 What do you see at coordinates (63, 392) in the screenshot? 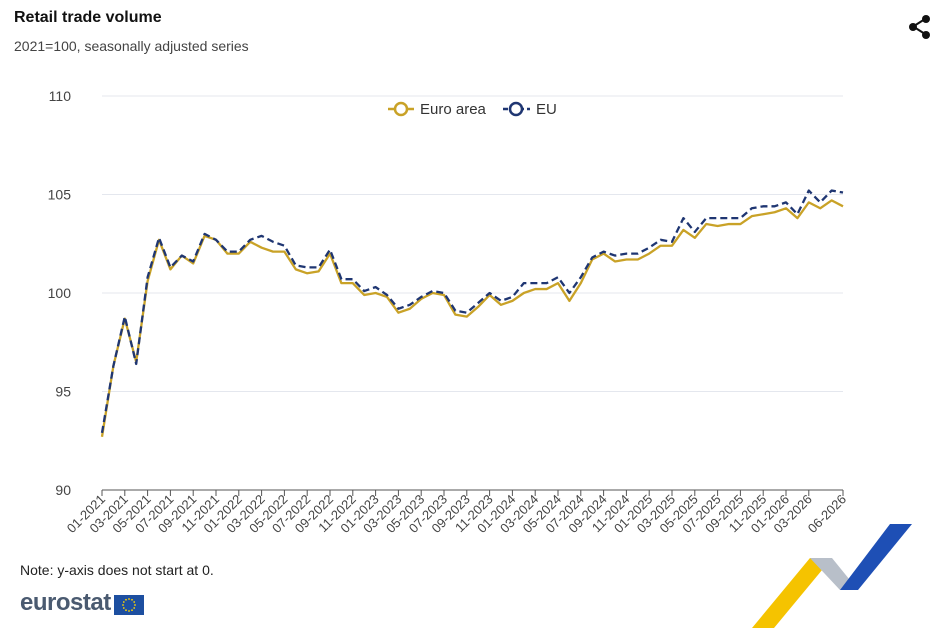
I see `y-tick-label: 95` at bounding box center [63, 392].